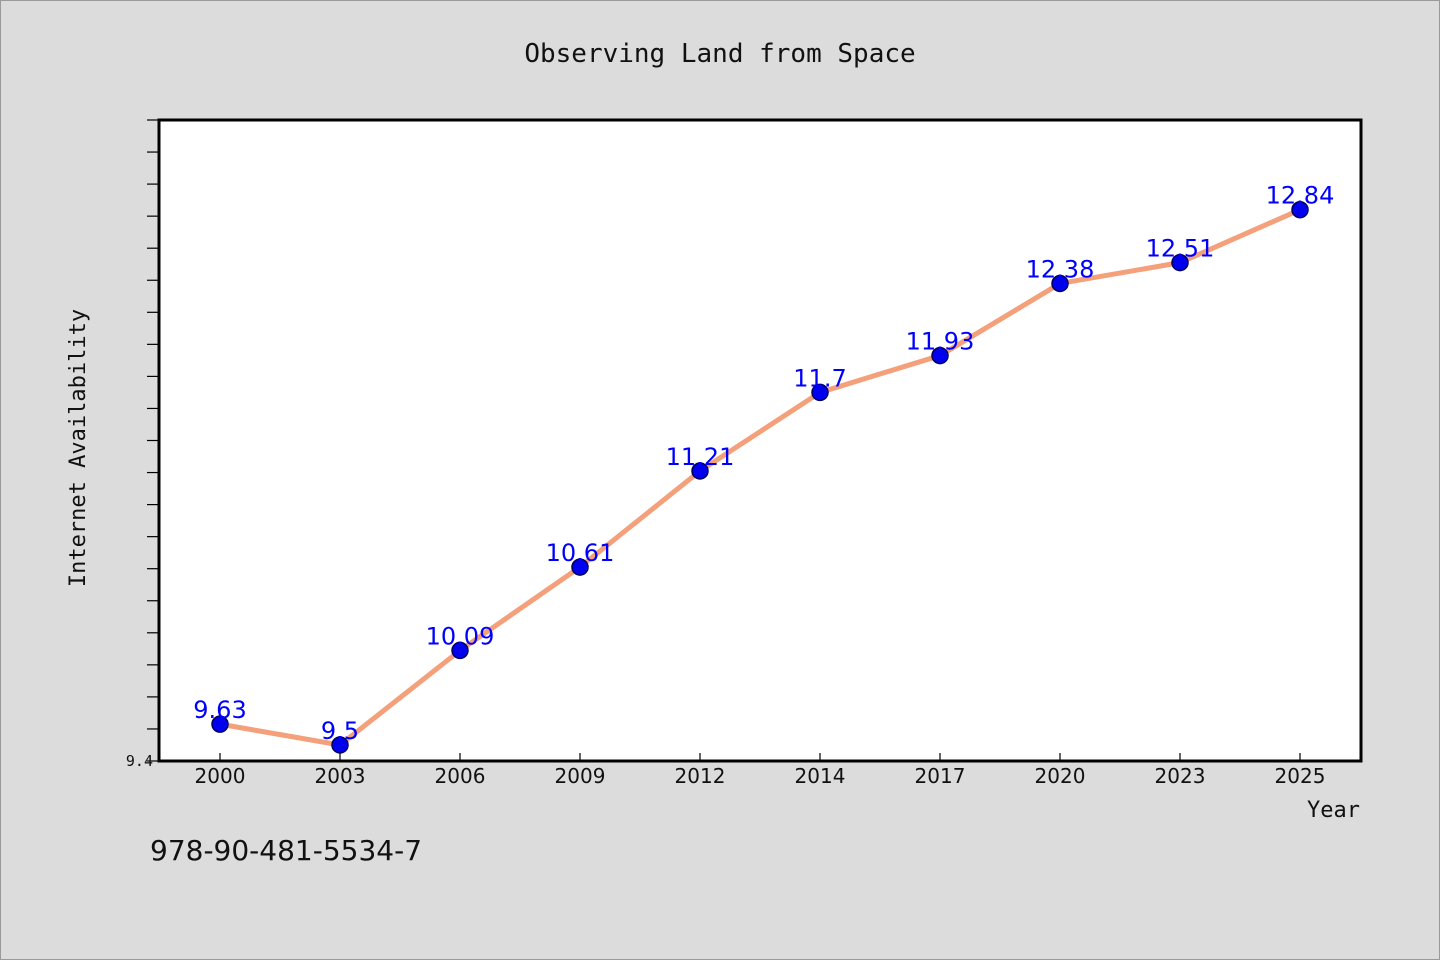 The image size is (1440, 960). Describe the element at coordinates (700, 776) in the screenshot. I see `x-tick-label: 2012` at that location.